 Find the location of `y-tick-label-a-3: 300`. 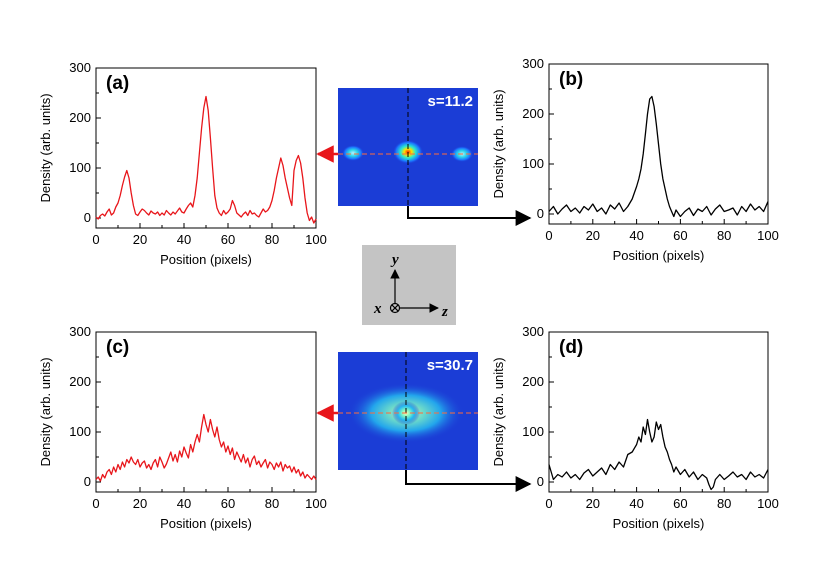

y-tick-label-a-3: 300 is located at coordinates (80, 67).